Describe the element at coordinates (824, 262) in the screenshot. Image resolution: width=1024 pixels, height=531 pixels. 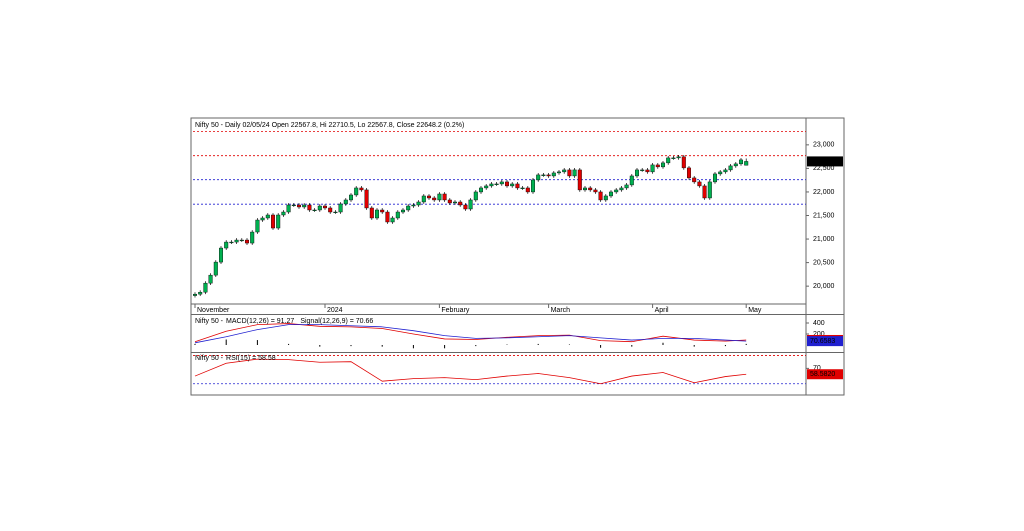
I see `y-tick-label: 20,500` at that location.